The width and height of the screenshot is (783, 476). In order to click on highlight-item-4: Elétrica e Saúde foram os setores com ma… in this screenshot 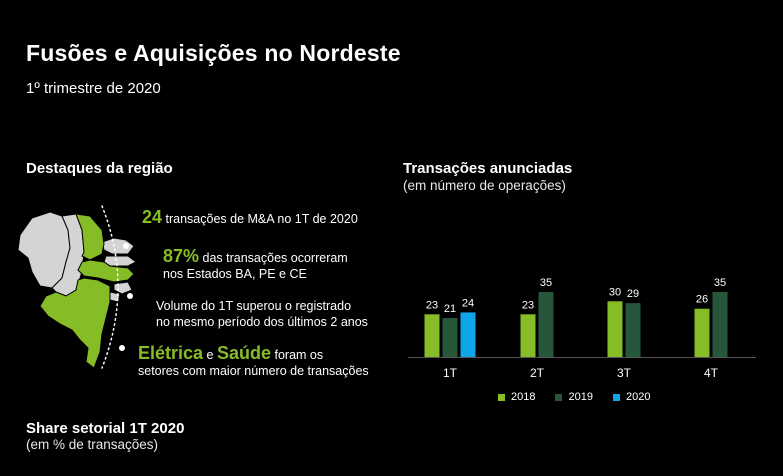, I will do `click(253, 361)`.